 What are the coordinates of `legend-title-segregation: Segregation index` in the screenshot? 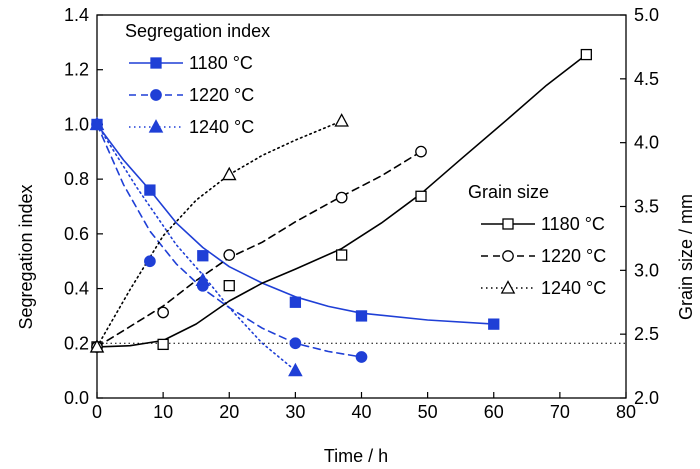 It's located at (197, 31).